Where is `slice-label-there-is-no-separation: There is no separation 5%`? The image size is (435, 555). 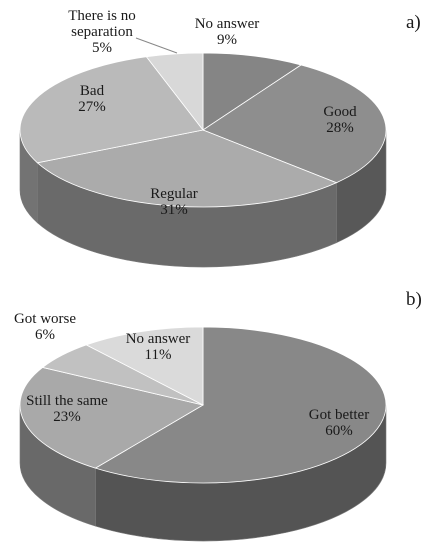 slice-label-there-is-no-separation: There is no separation 5% is located at coordinates (101, 32).